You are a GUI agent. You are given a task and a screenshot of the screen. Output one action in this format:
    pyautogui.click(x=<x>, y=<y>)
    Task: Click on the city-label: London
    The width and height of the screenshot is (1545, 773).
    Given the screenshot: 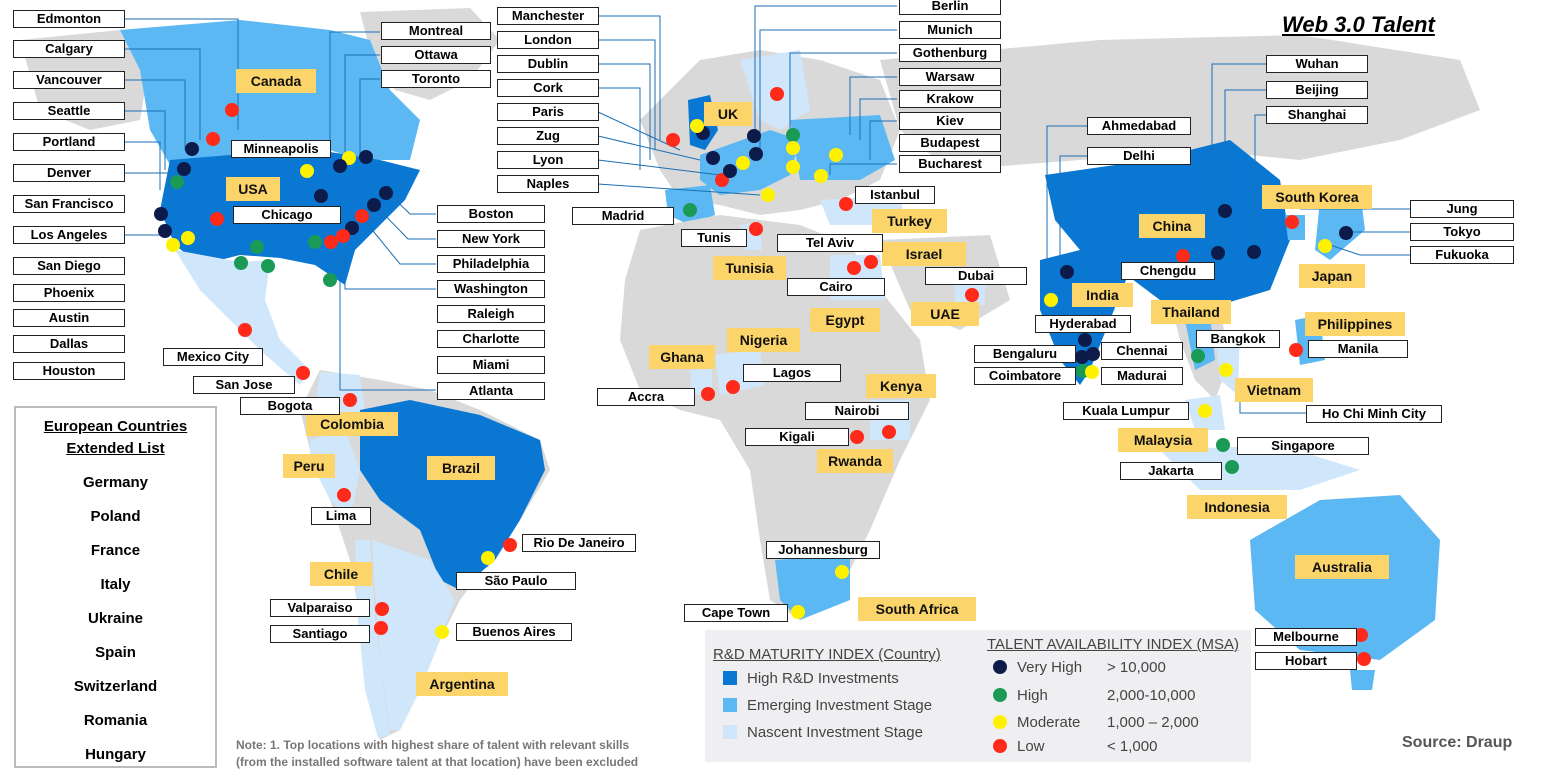 What is the action you would take?
    pyautogui.click(x=548, y=40)
    